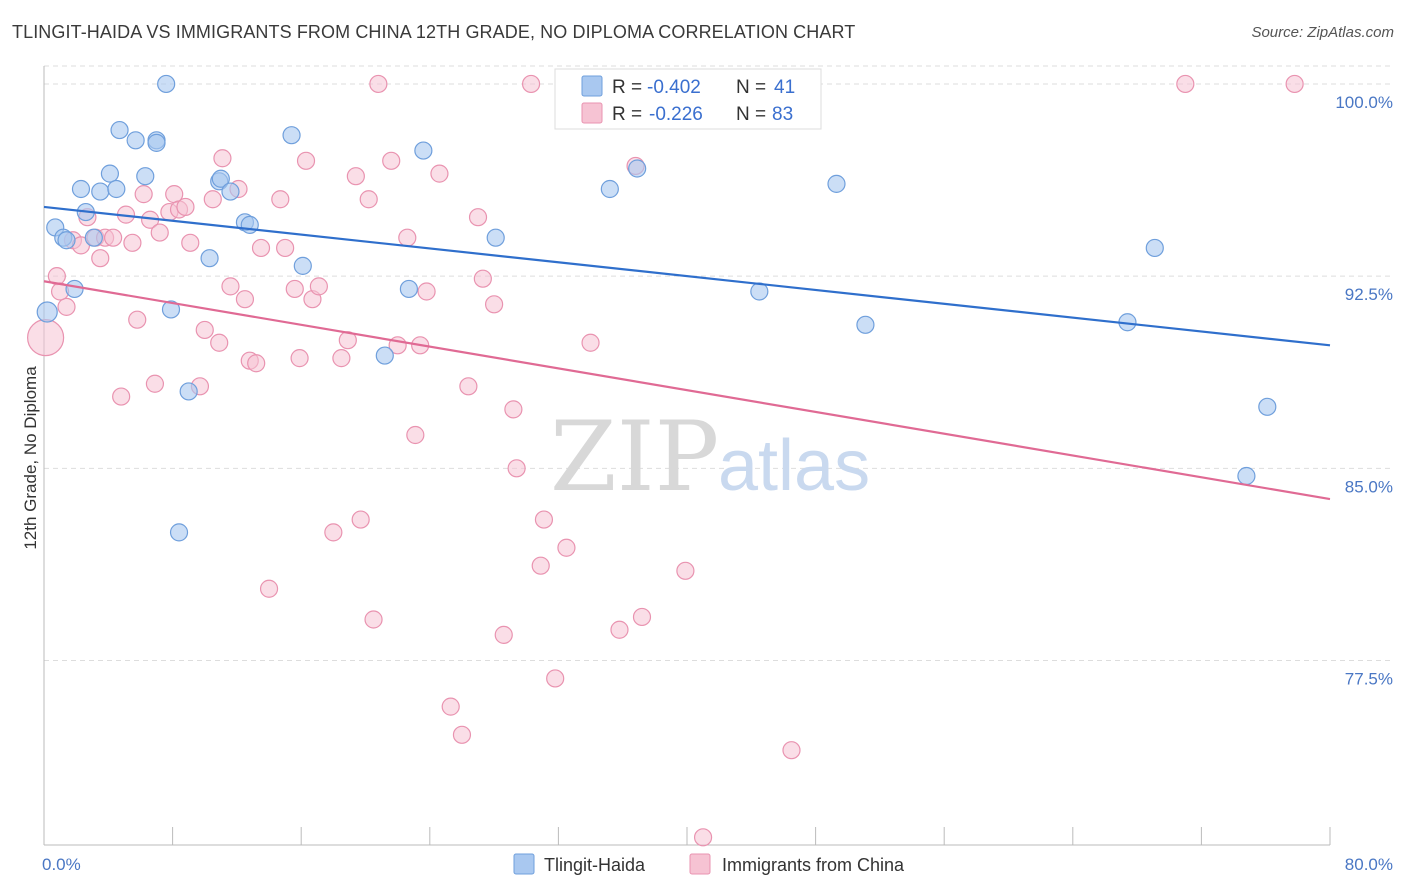 The height and width of the screenshot is (892, 1406). What do you see at coordinates (687, 276) in the screenshot?
I see `trend-line-tlingit-haida` at bounding box center [687, 276].